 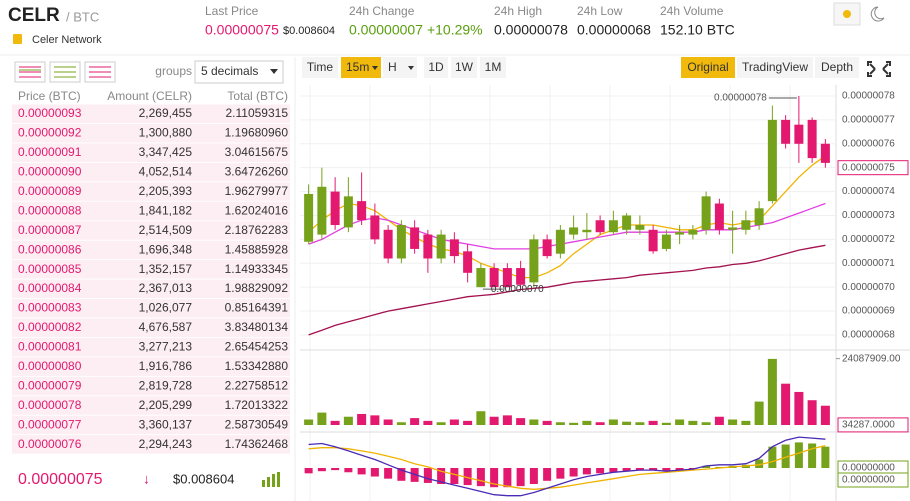 I want to click on orderbook-cell: 2.58730549, so click(x=257, y=424).